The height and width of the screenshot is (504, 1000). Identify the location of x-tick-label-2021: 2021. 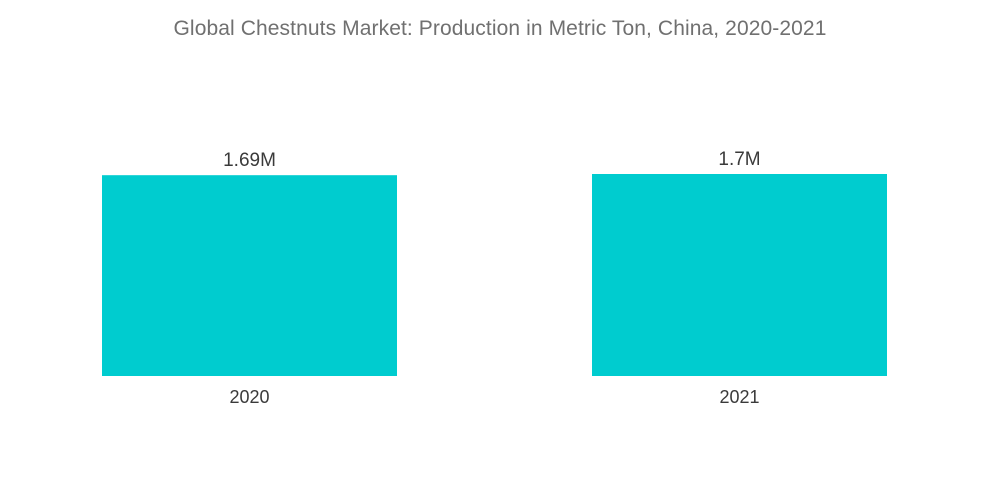
(739, 397).